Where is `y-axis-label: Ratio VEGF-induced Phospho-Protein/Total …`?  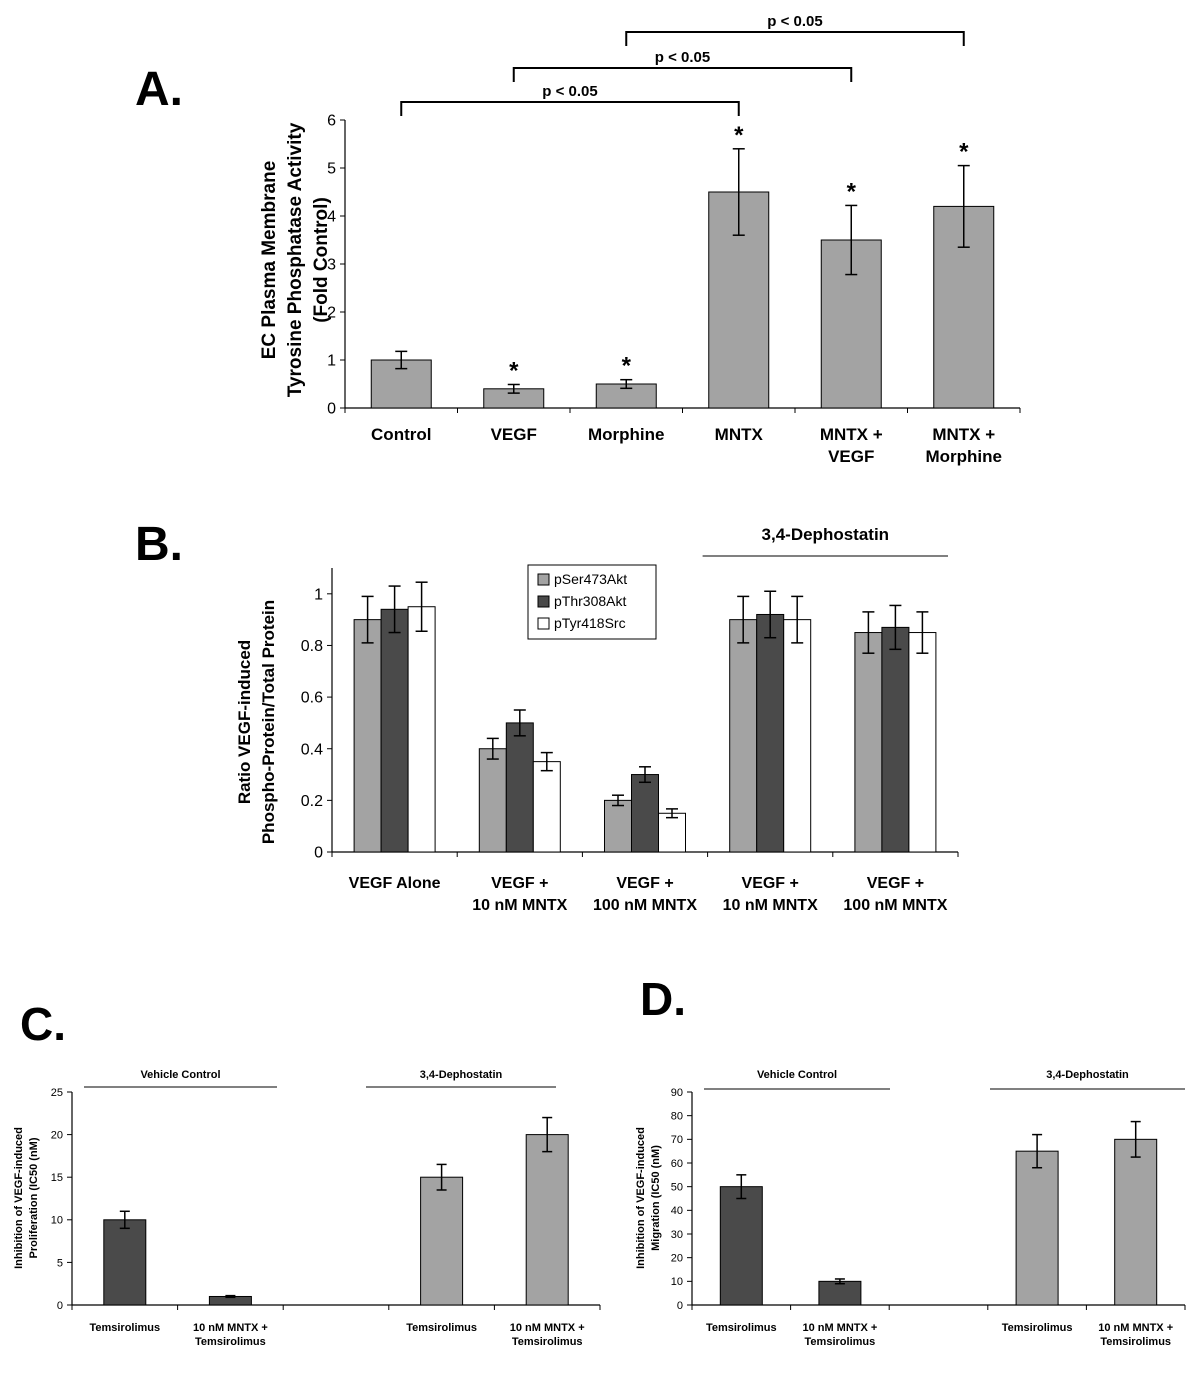 y-axis-label: Ratio VEGF-induced Phospho-Protein/Total … is located at coordinates (256, 722).